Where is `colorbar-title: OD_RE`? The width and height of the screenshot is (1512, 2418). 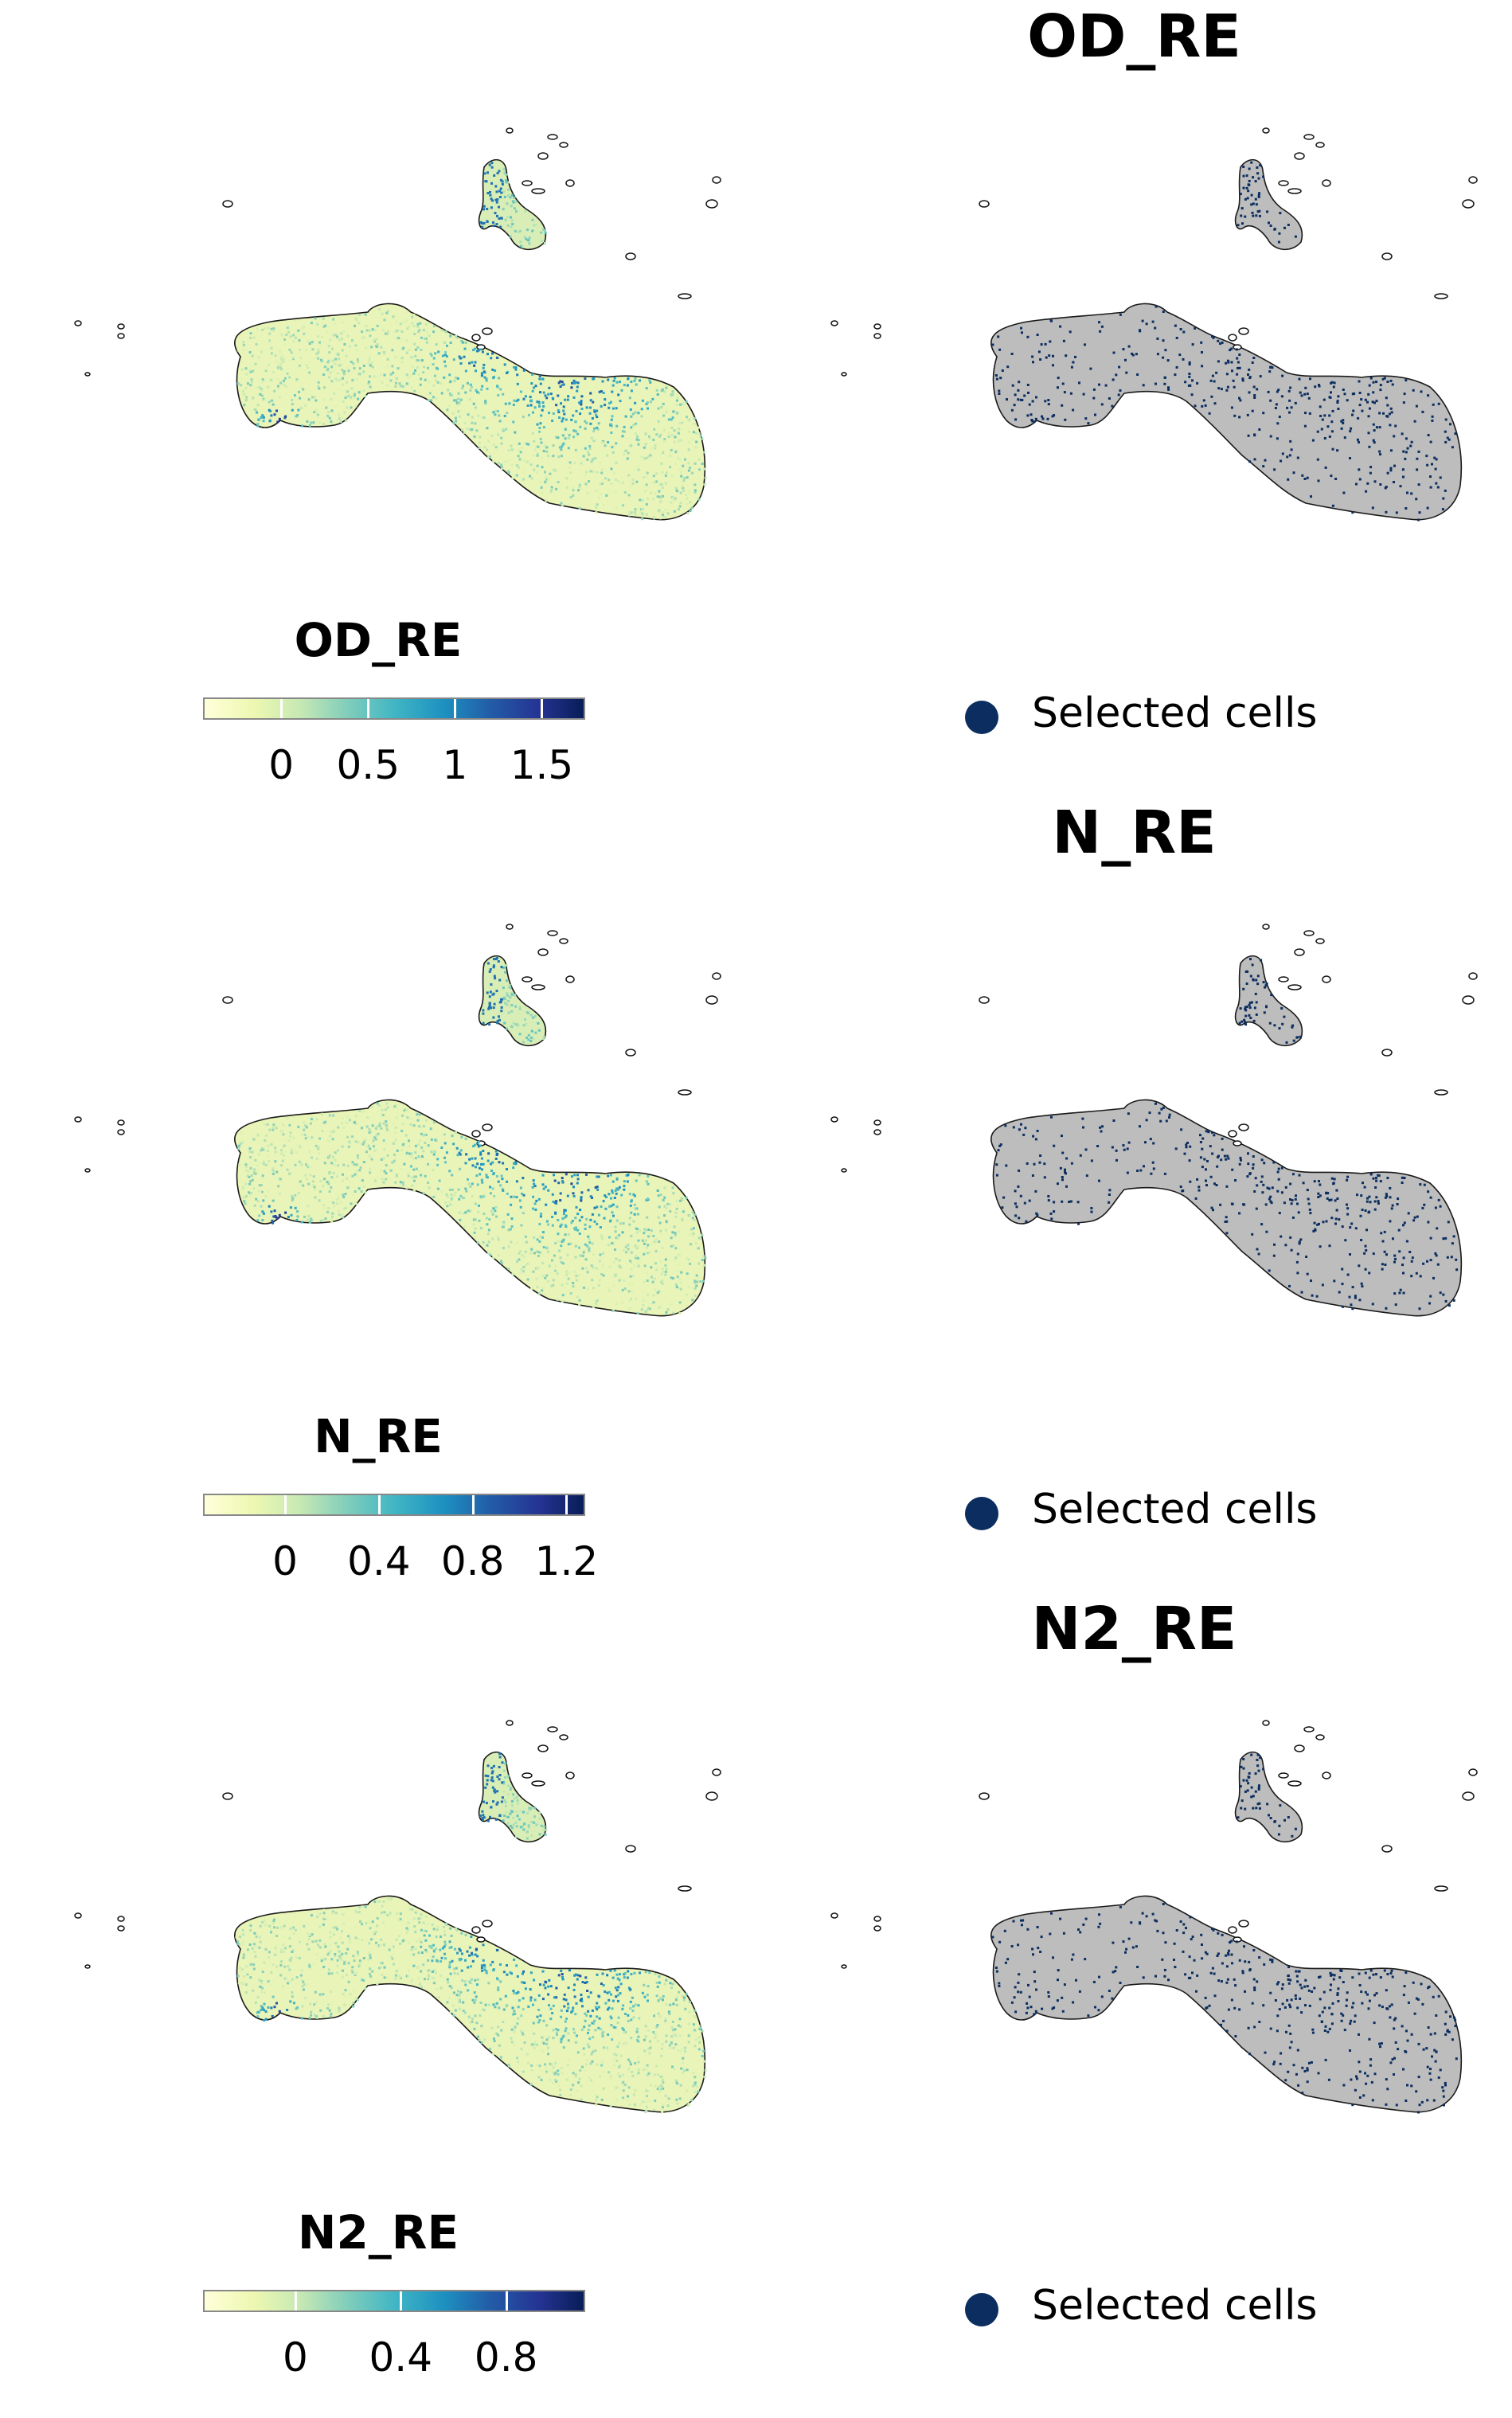
colorbar-title: OD_RE is located at coordinates (378, 640).